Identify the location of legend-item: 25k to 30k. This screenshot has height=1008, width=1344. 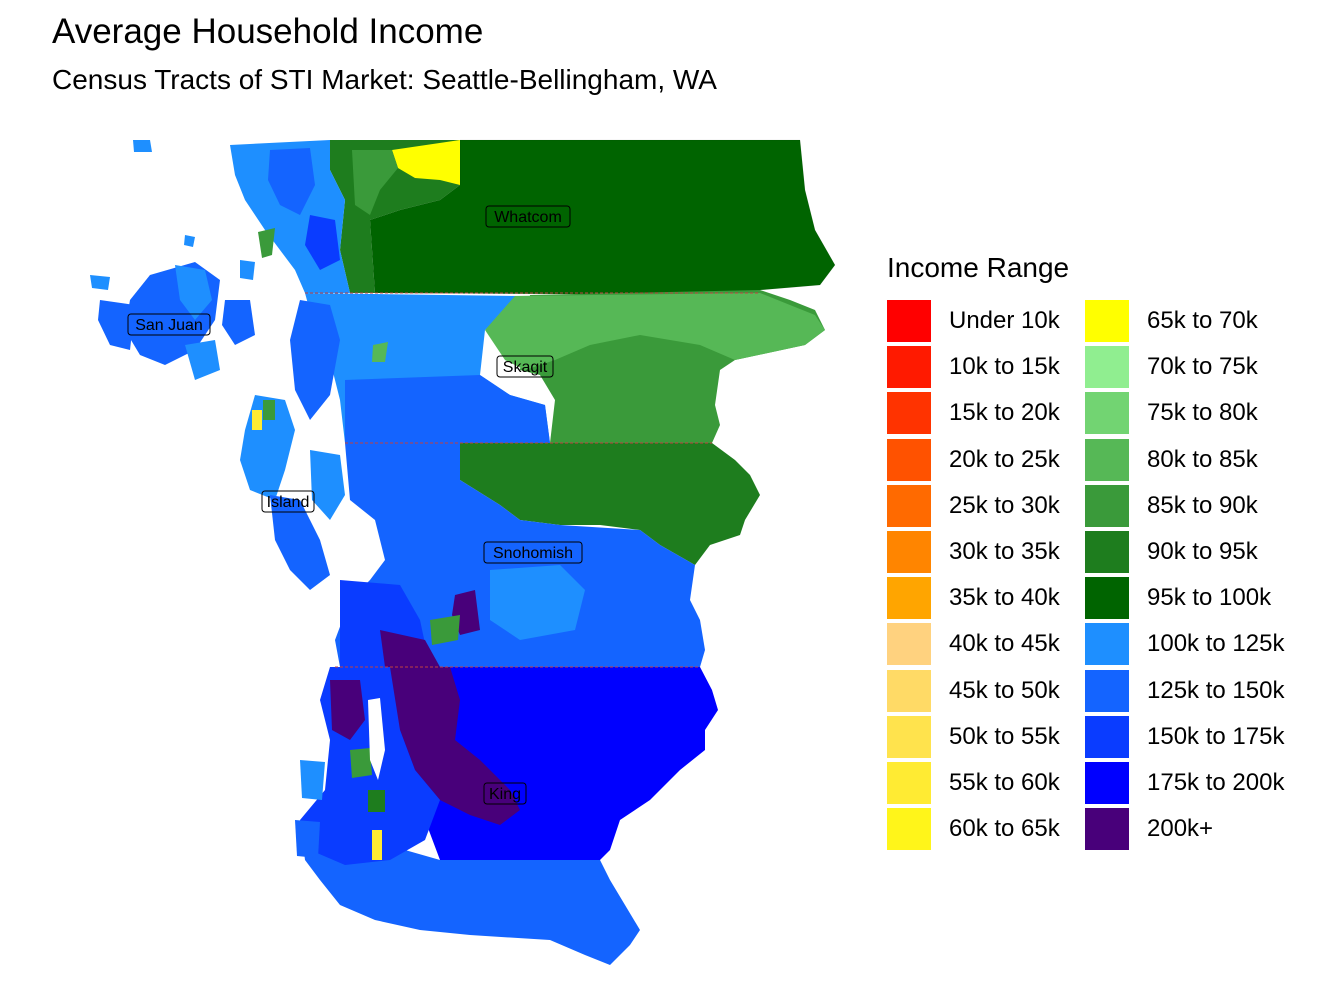
(986, 506).